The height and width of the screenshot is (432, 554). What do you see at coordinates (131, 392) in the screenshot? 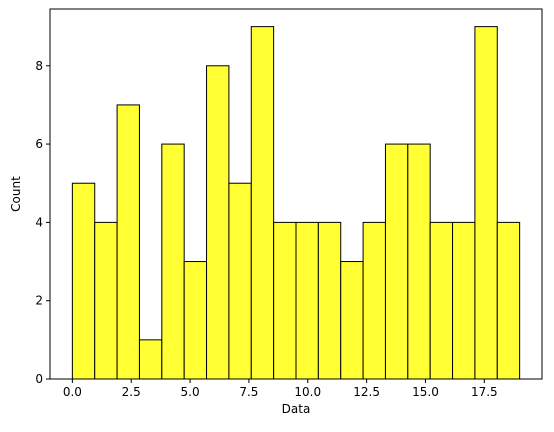
I see `x-tick-label: 2.5` at bounding box center [131, 392].